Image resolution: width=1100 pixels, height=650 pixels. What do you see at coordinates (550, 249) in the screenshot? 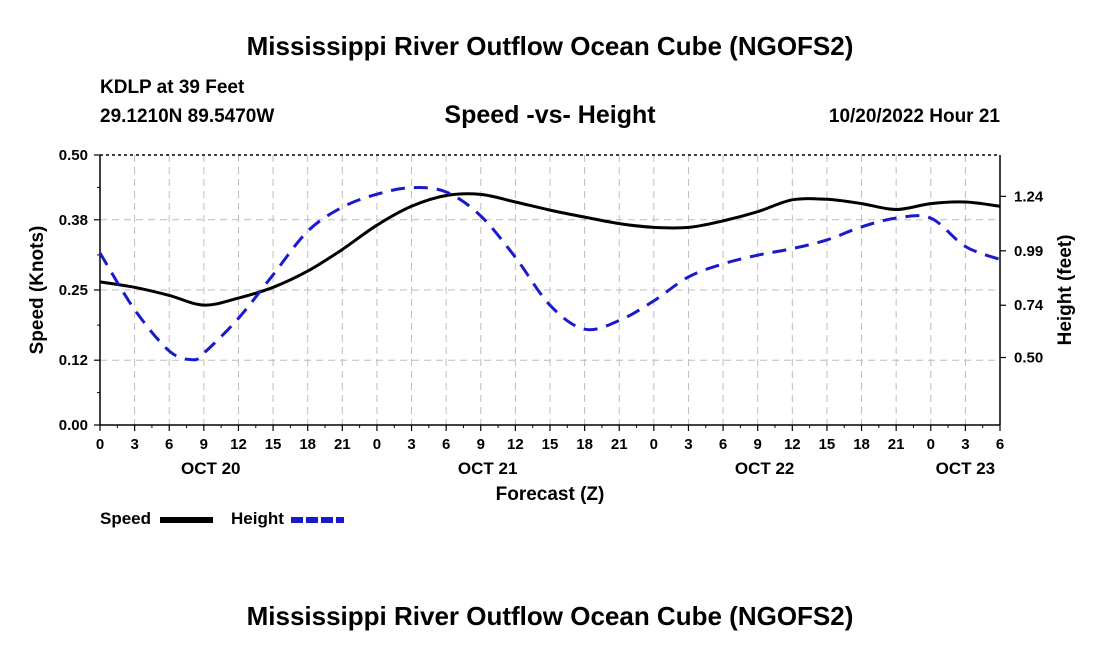
I see `series-line-speed` at bounding box center [550, 249].